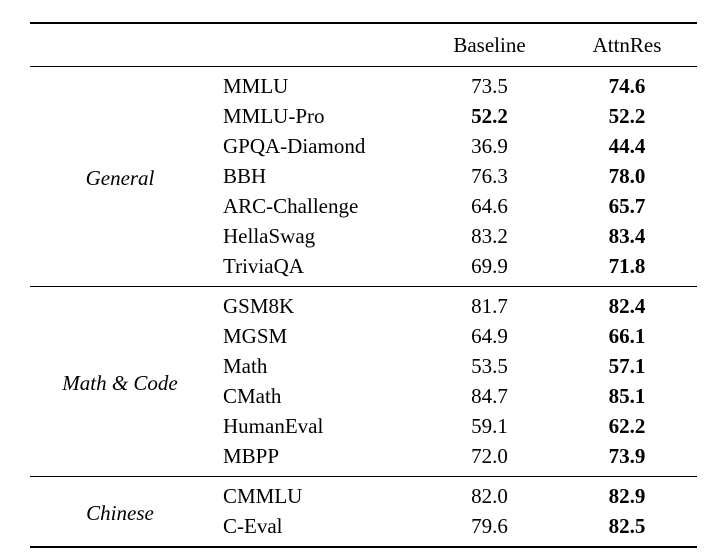 The height and width of the screenshot is (559, 725). Describe the element at coordinates (120, 178) in the screenshot. I see `category-label: General` at that location.